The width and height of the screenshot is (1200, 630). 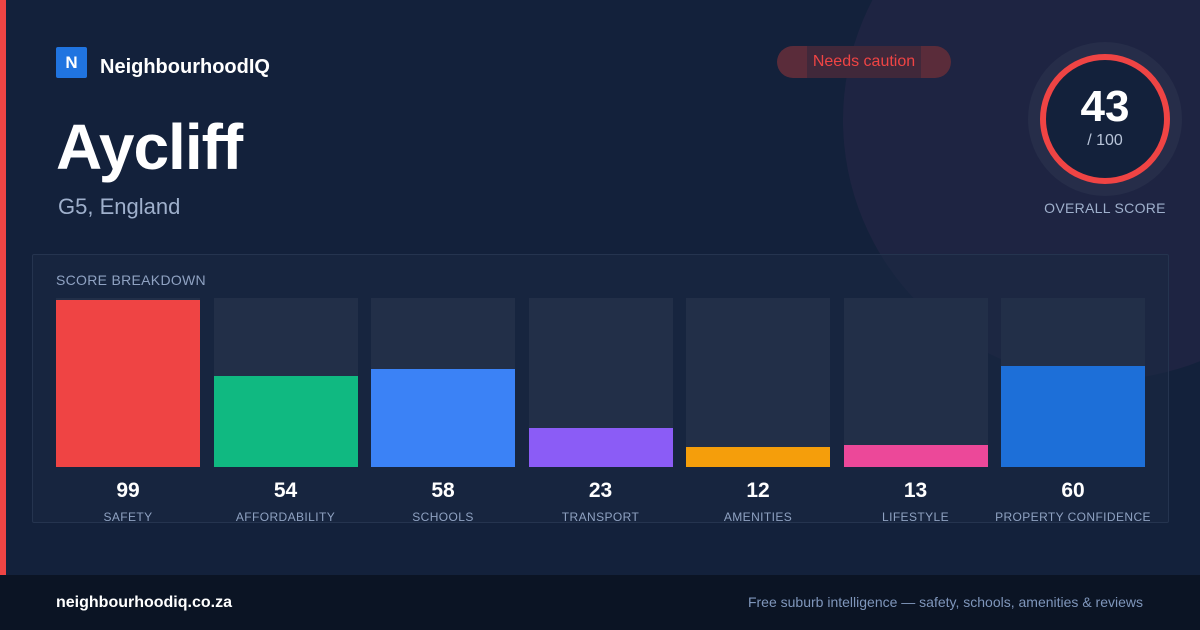 I want to click on category-value: 23, so click(x=600, y=490).